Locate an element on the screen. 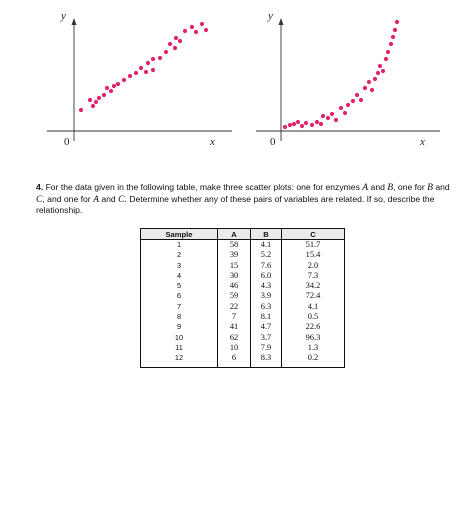 The width and height of the screenshot is (474, 520). cell-c: 2.0 is located at coordinates (313, 265).